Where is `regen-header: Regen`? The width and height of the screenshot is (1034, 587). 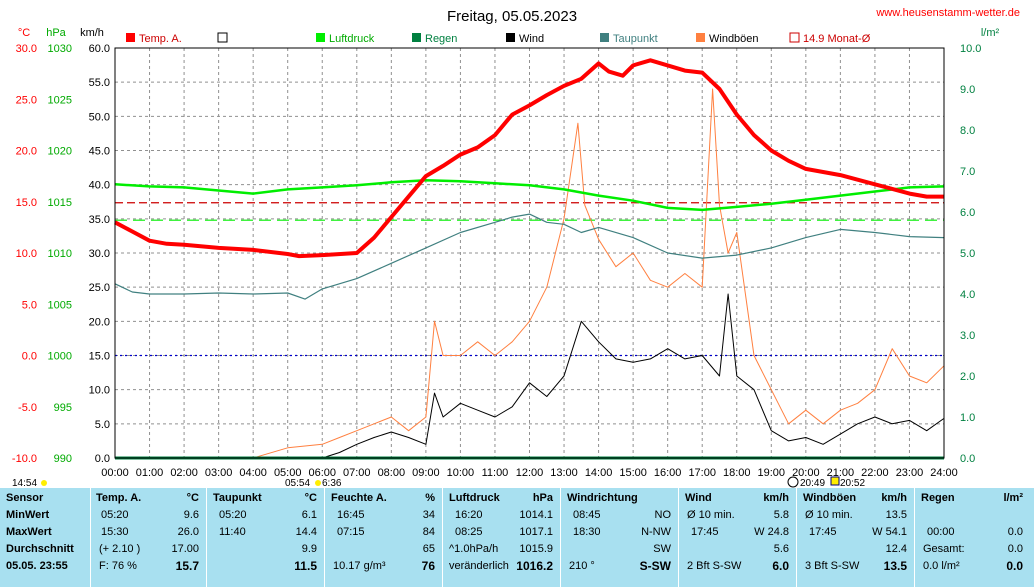 regen-header: Regen is located at coordinates (938, 498).